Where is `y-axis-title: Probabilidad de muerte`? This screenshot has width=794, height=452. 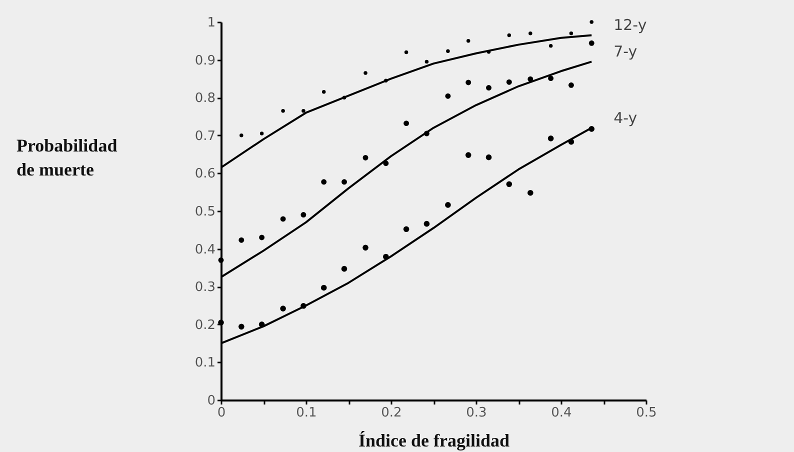 y-axis-title: Probabilidad de muerte is located at coordinates (67, 158).